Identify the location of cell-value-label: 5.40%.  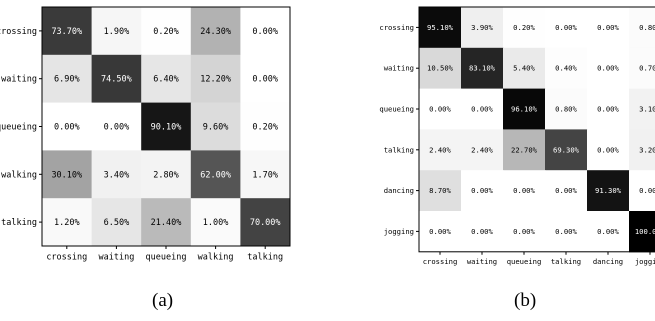
(524, 68).